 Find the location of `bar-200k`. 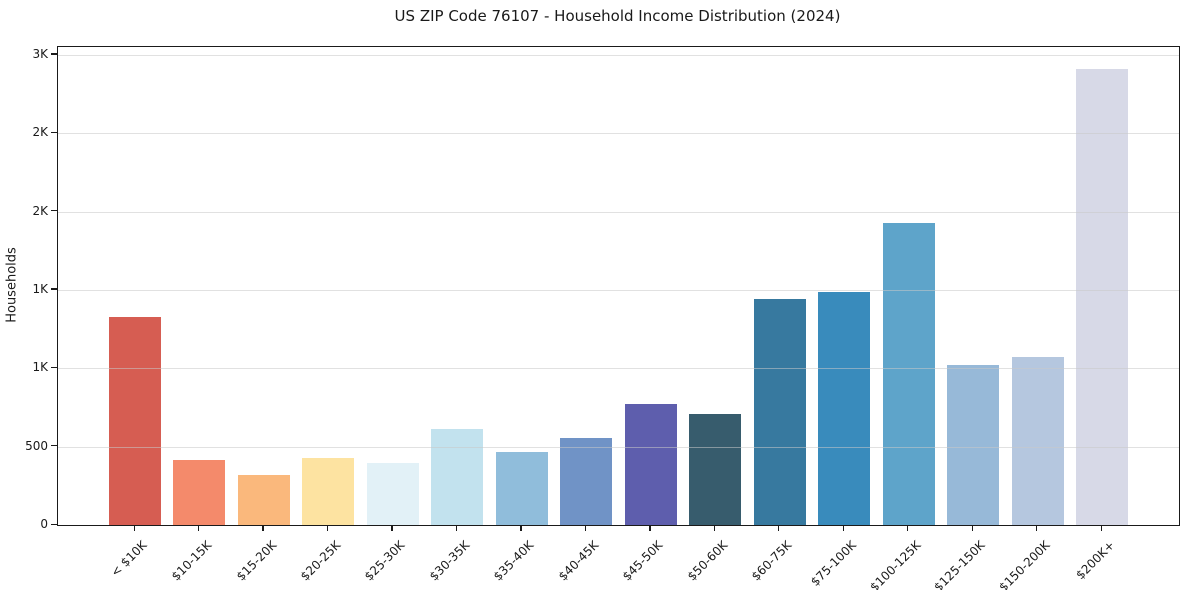

bar-200k is located at coordinates (1102, 296).